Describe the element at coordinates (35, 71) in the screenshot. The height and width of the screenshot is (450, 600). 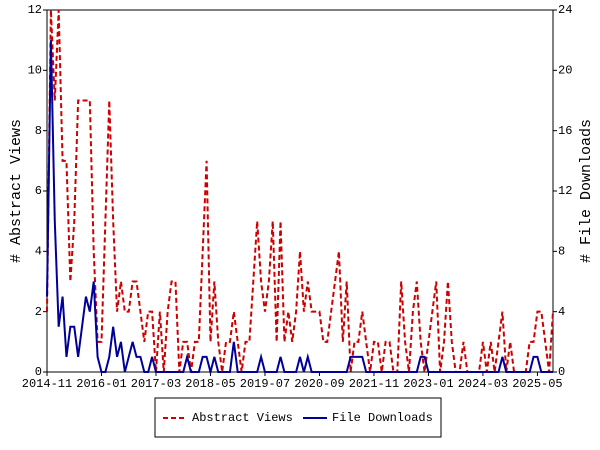
I see `y-tick-label: 10` at that location.